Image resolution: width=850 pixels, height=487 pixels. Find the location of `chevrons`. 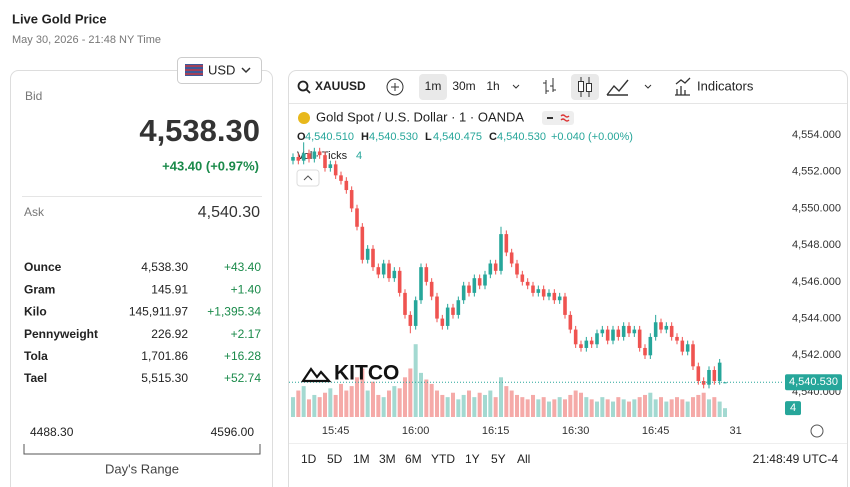

chevrons is located at coordinates (582, 86).